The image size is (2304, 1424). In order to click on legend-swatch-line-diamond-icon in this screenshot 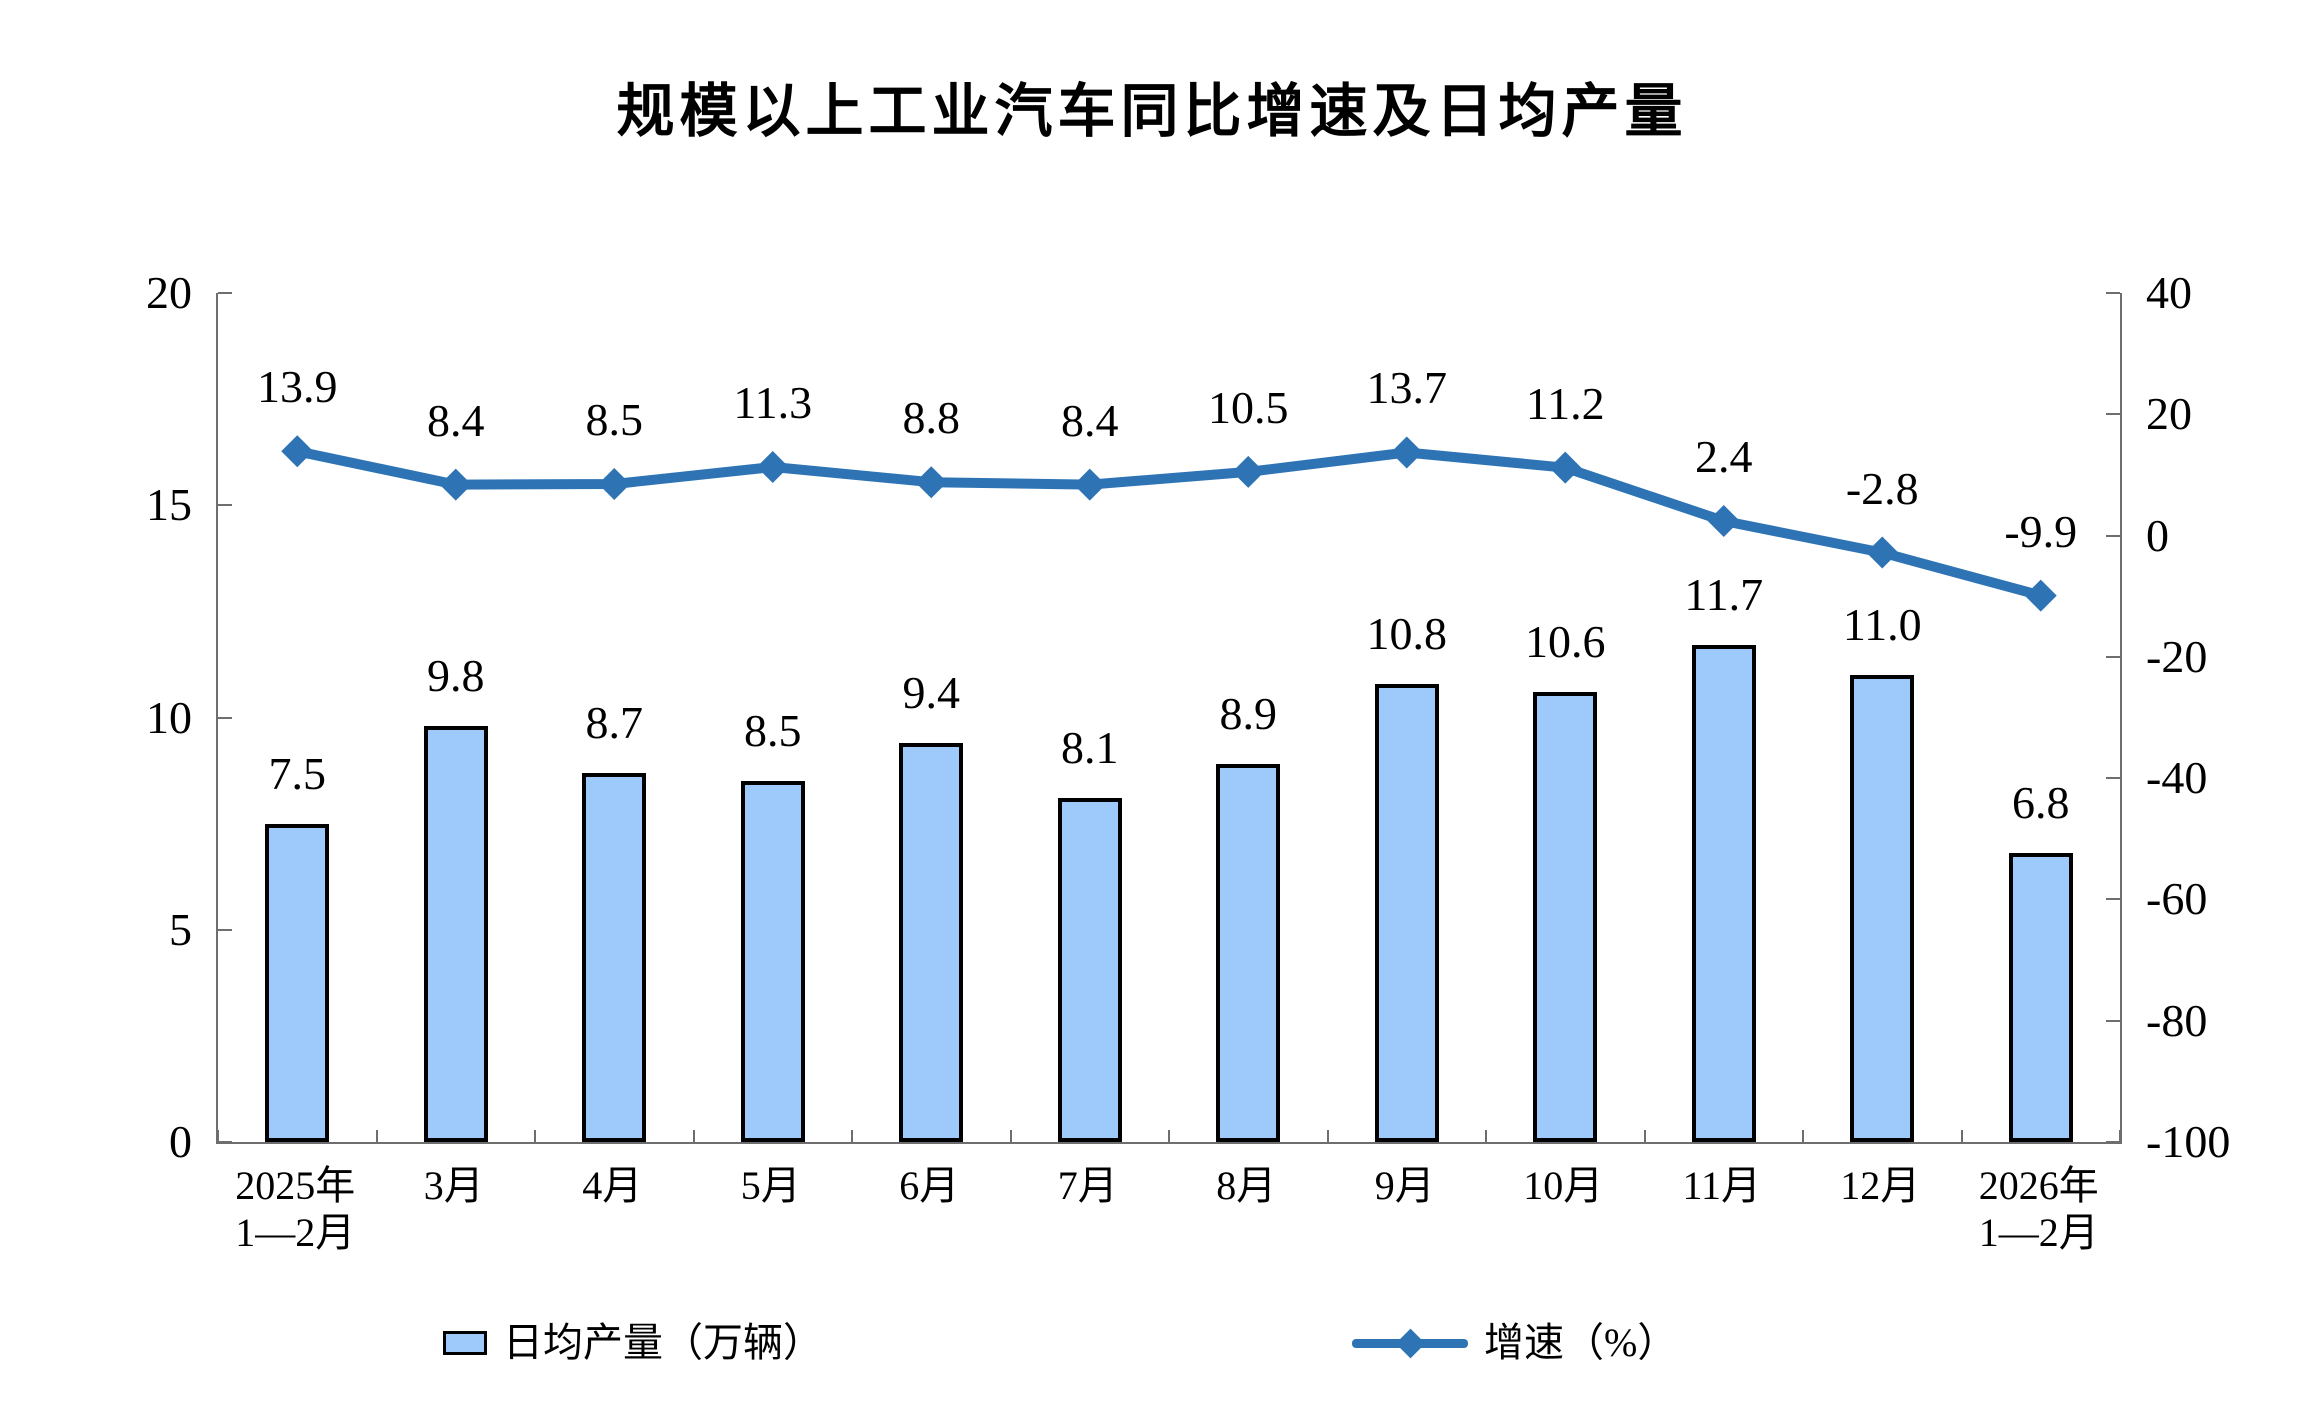, I will do `click(1410, 1343)`.